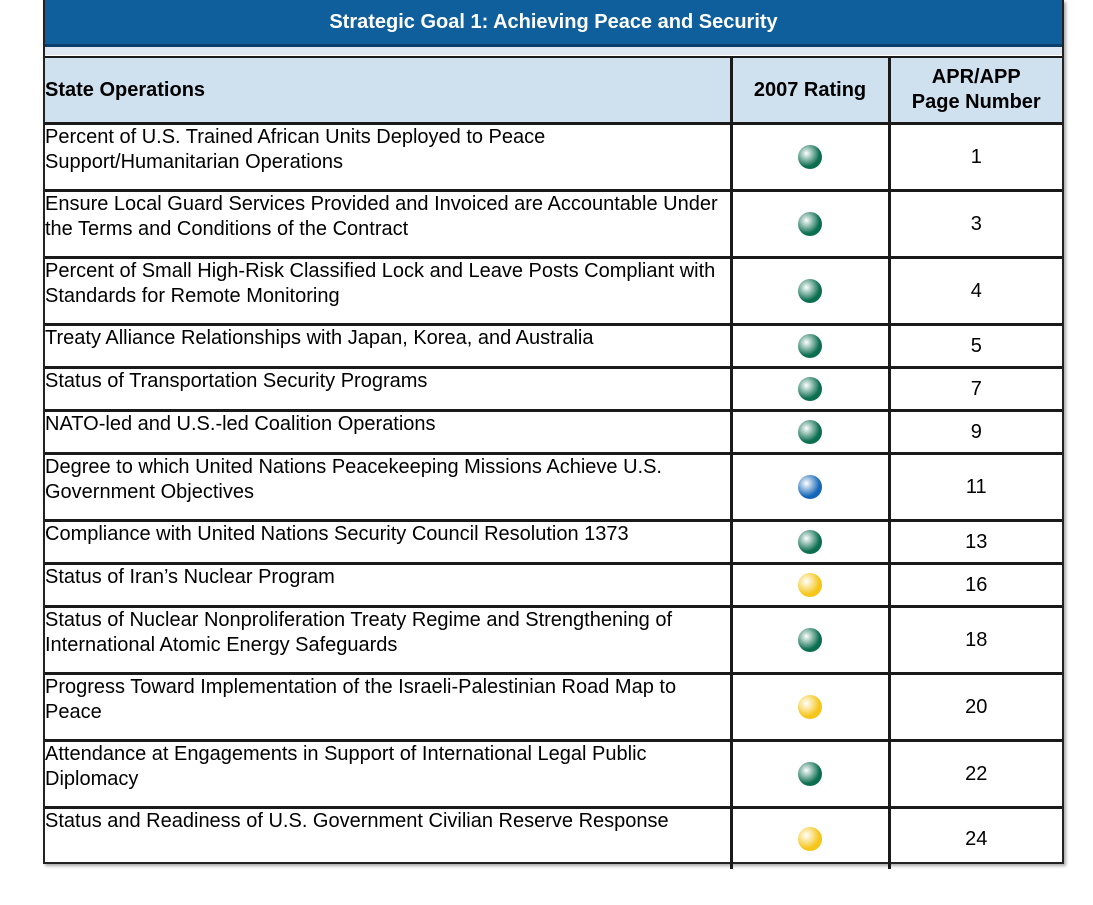 Image resolution: width=1093 pixels, height=905 pixels. Describe the element at coordinates (389, 90) in the screenshot. I see `column-header-operations: State Operations` at that location.